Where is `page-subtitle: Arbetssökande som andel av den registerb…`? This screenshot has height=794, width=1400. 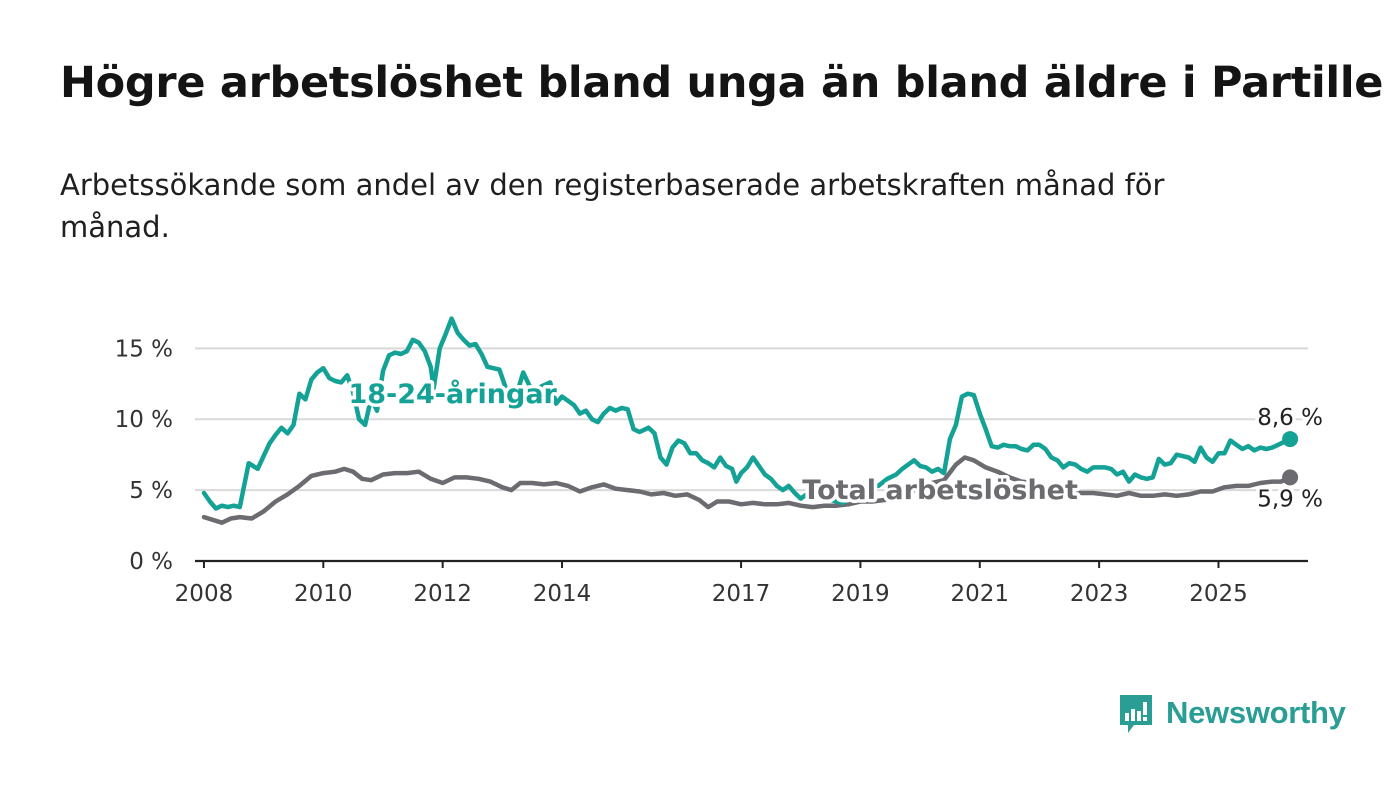
page-subtitle: Arbetssökande som andel av den registerb… is located at coordinates (612, 206).